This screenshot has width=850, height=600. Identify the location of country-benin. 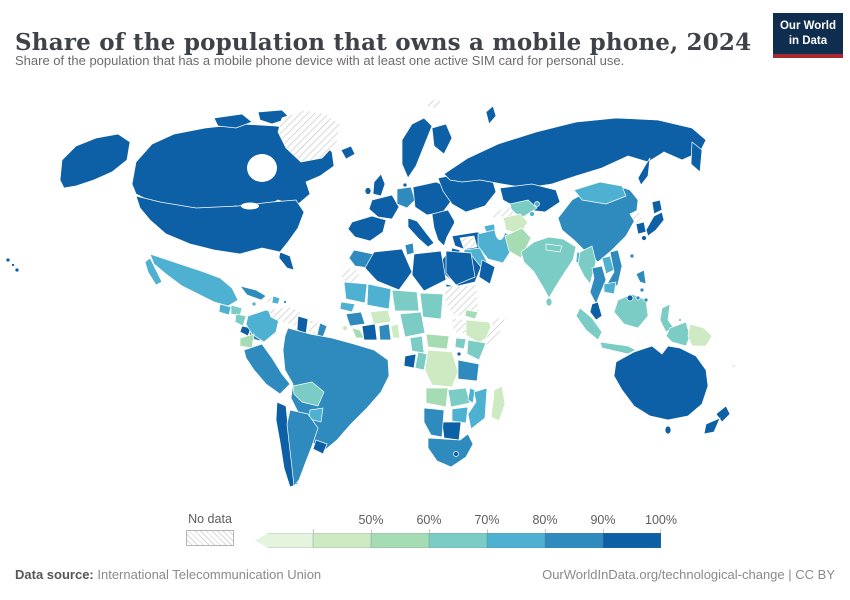
(395, 331).